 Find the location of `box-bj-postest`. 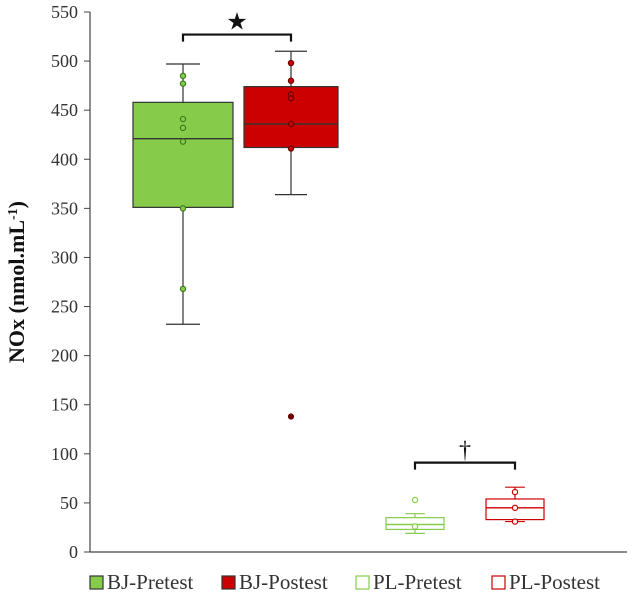

box-bj-postest is located at coordinates (291, 235).